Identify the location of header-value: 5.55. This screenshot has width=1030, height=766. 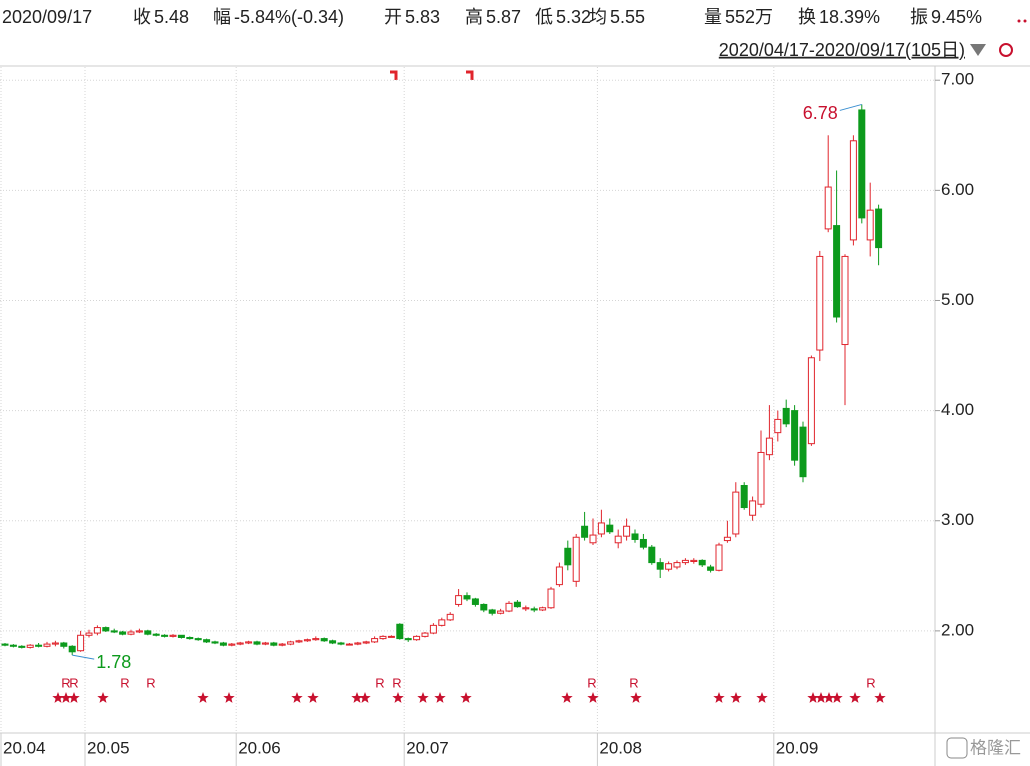
(627, 17).